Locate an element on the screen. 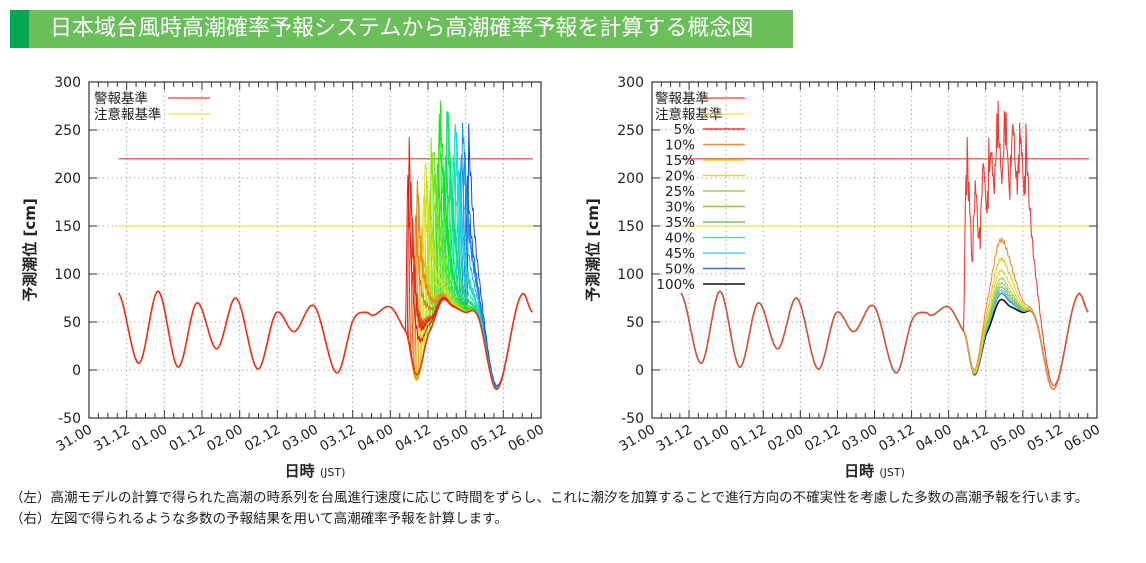 The width and height of the screenshot is (1146, 563). legend-label: 100% is located at coordinates (675, 285).